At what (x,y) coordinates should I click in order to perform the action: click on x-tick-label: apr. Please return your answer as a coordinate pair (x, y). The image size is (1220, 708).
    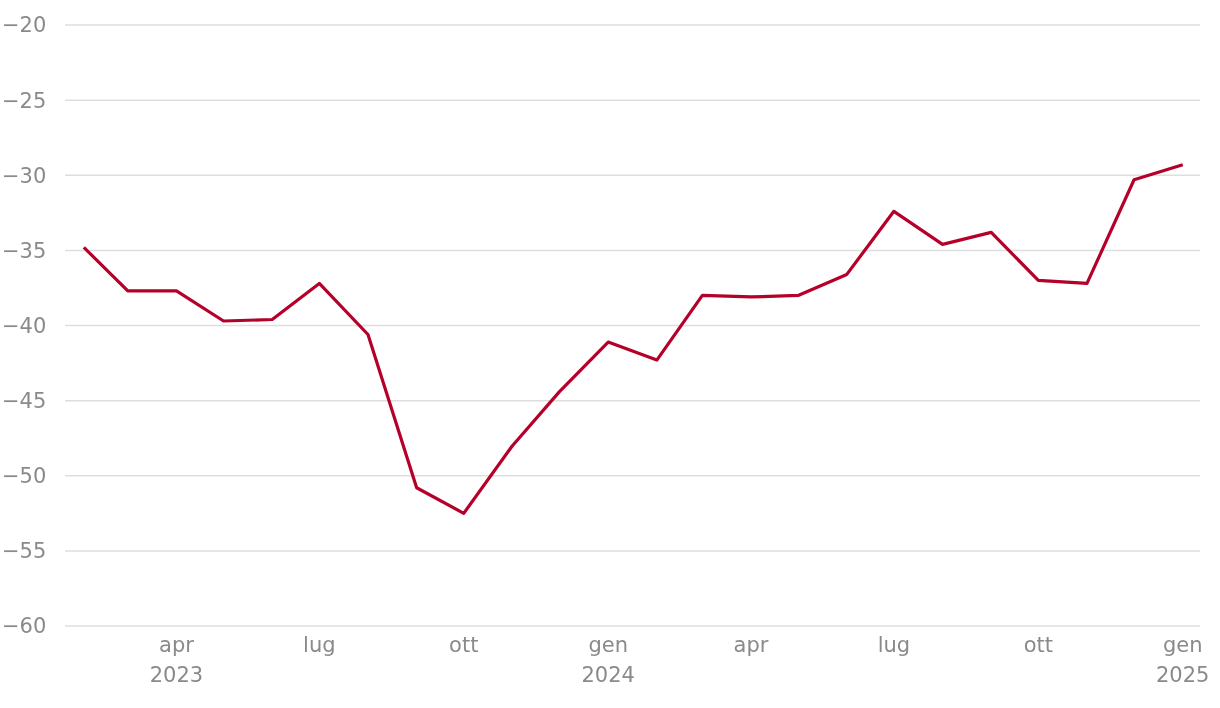
    Looking at the image, I should click on (751, 645).